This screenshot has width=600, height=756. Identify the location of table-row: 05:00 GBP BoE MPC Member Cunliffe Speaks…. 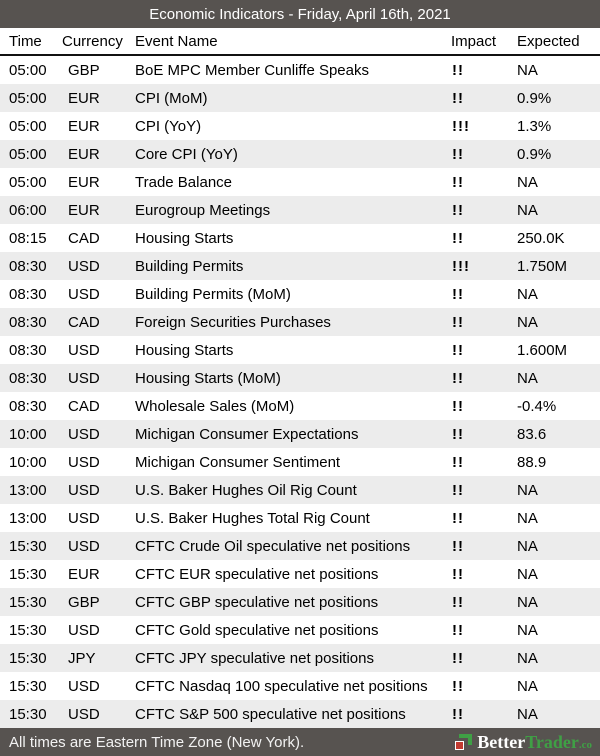
(300, 70).